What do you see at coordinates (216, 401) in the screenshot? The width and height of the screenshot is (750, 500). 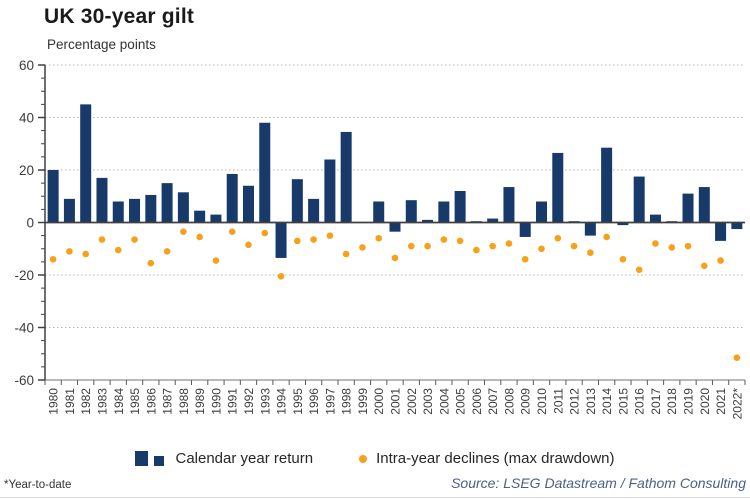 I see `x-label-1990: 1990` at bounding box center [216, 401].